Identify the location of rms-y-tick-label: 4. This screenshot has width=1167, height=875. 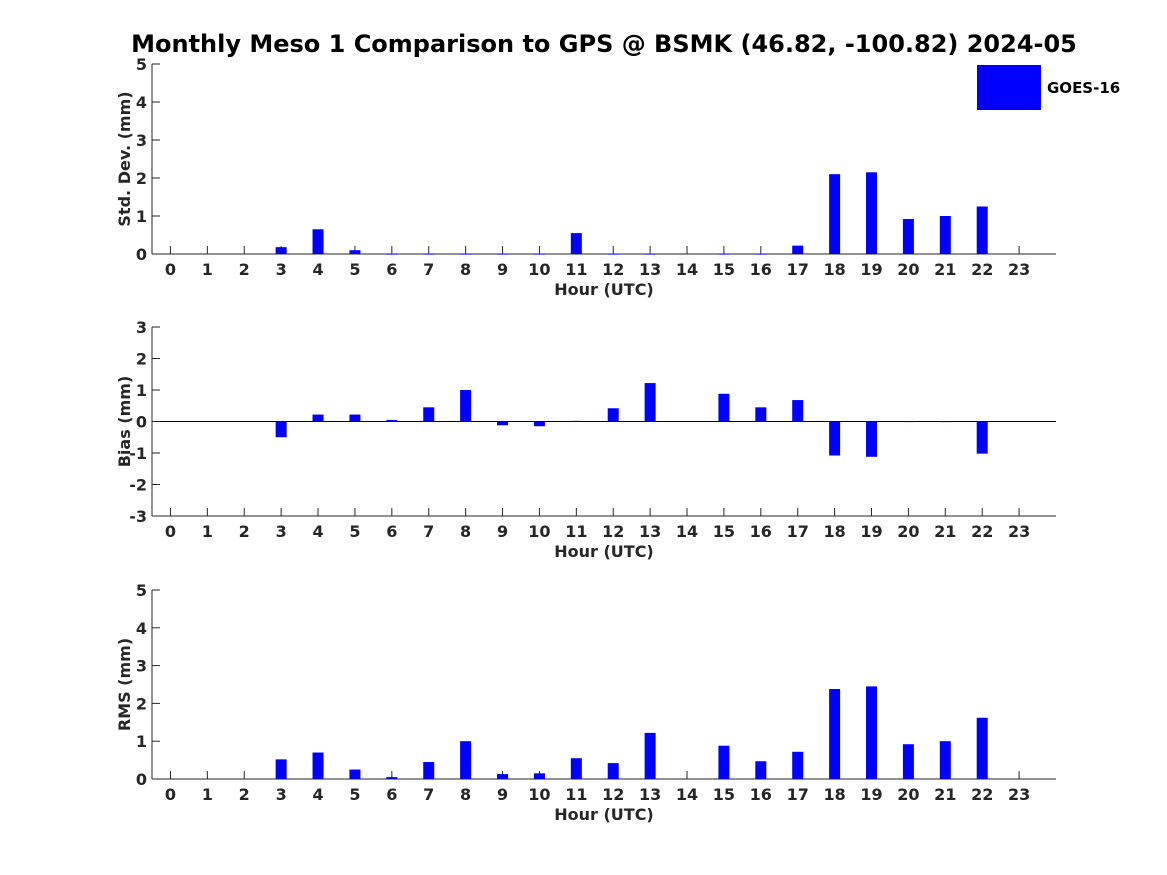
(141, 628).